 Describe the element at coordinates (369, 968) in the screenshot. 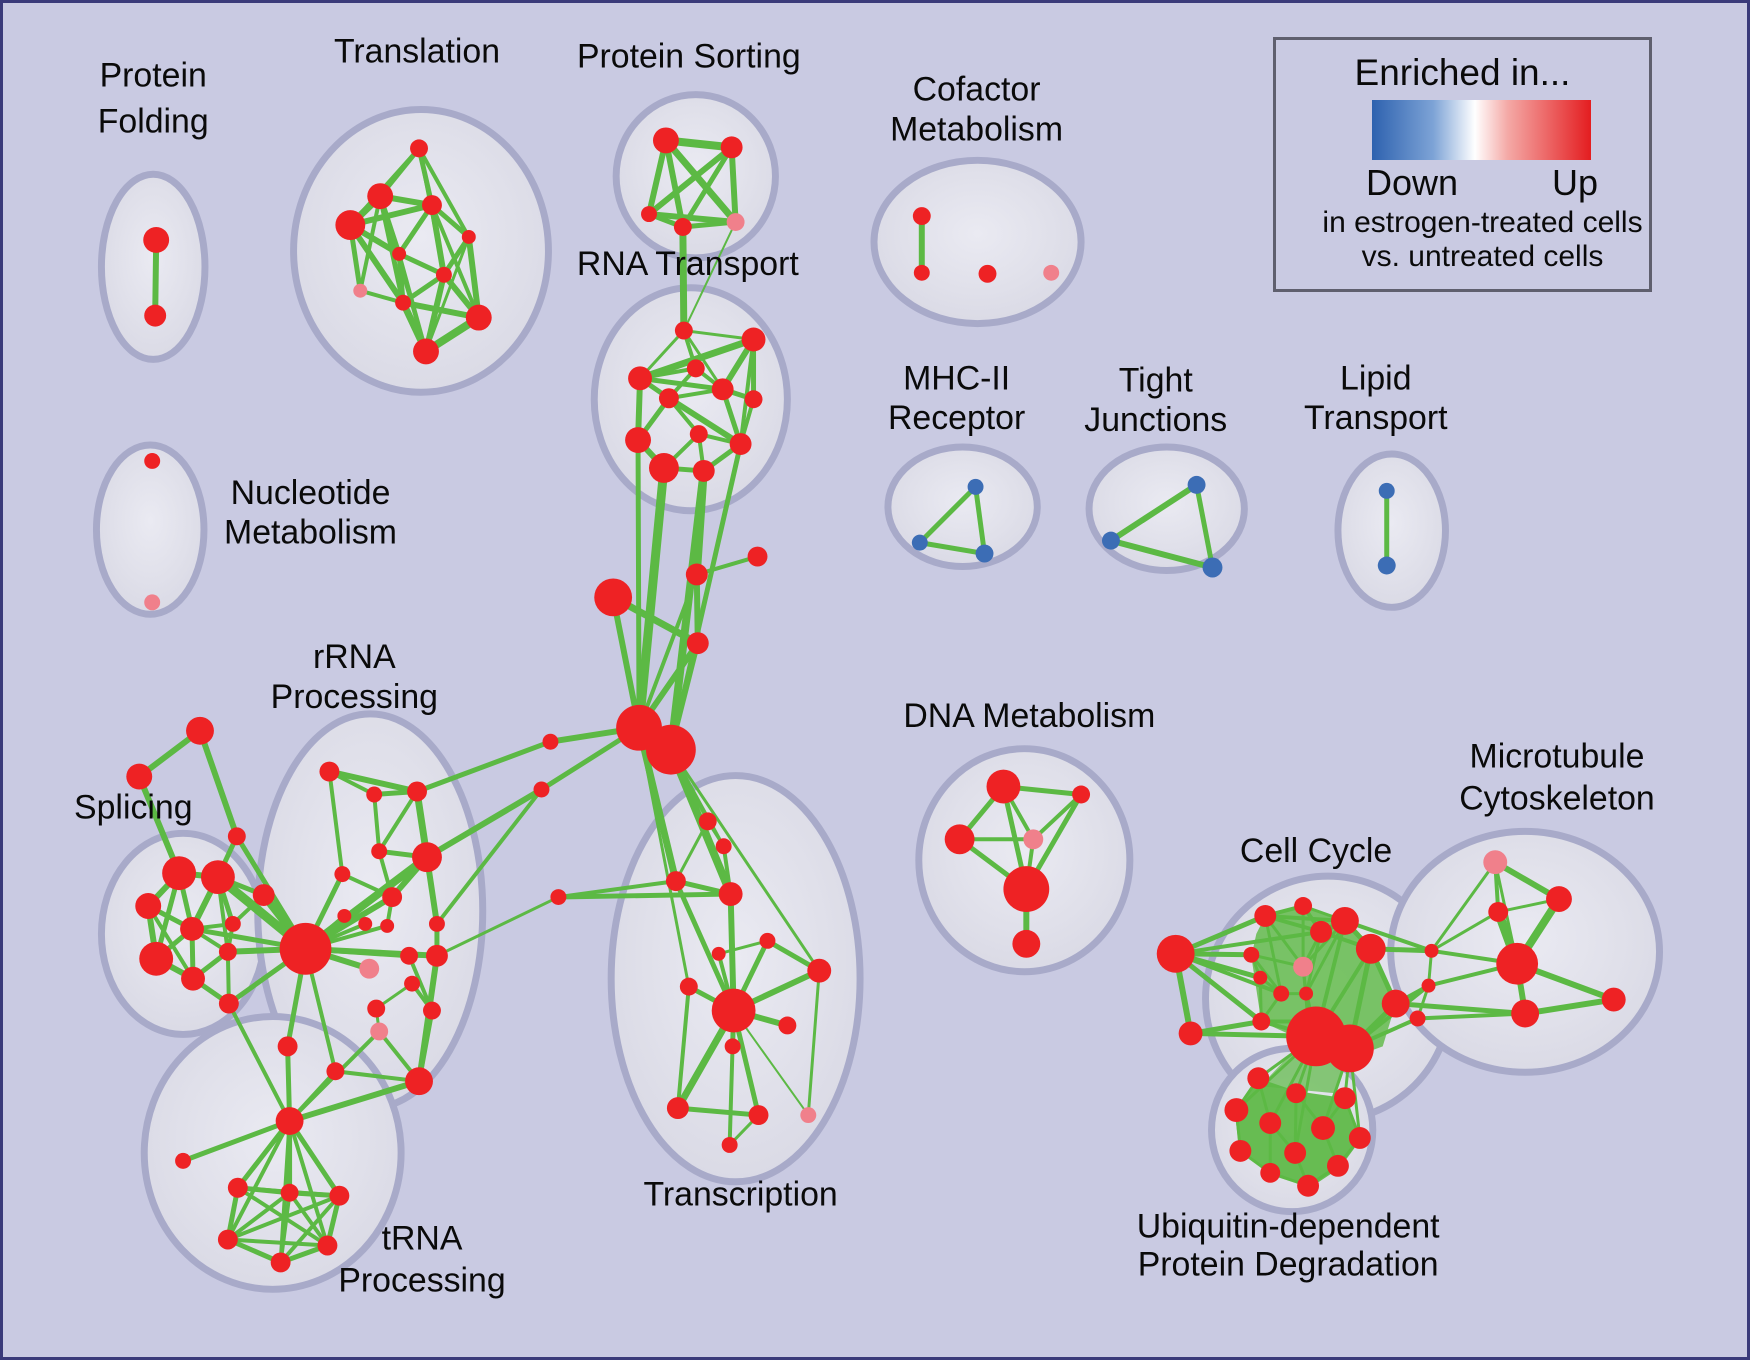

I see `network-node-N11` at that location.